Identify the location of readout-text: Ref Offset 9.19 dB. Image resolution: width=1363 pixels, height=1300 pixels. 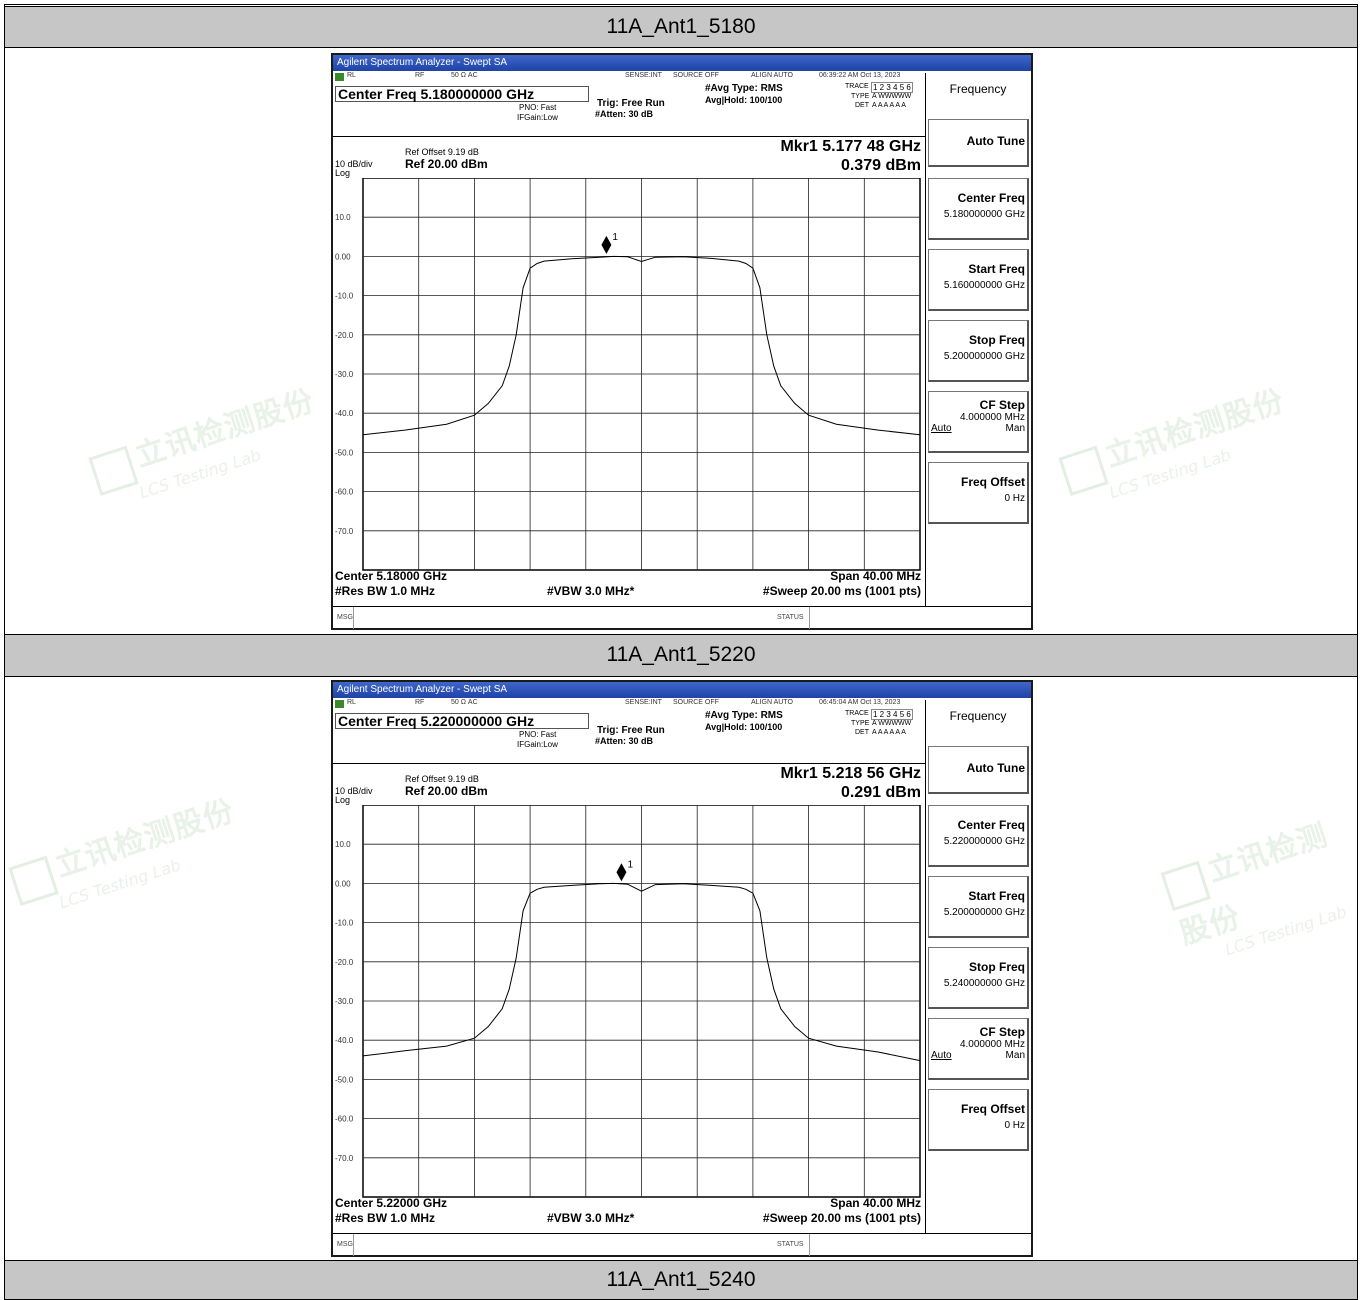
(442, 779).